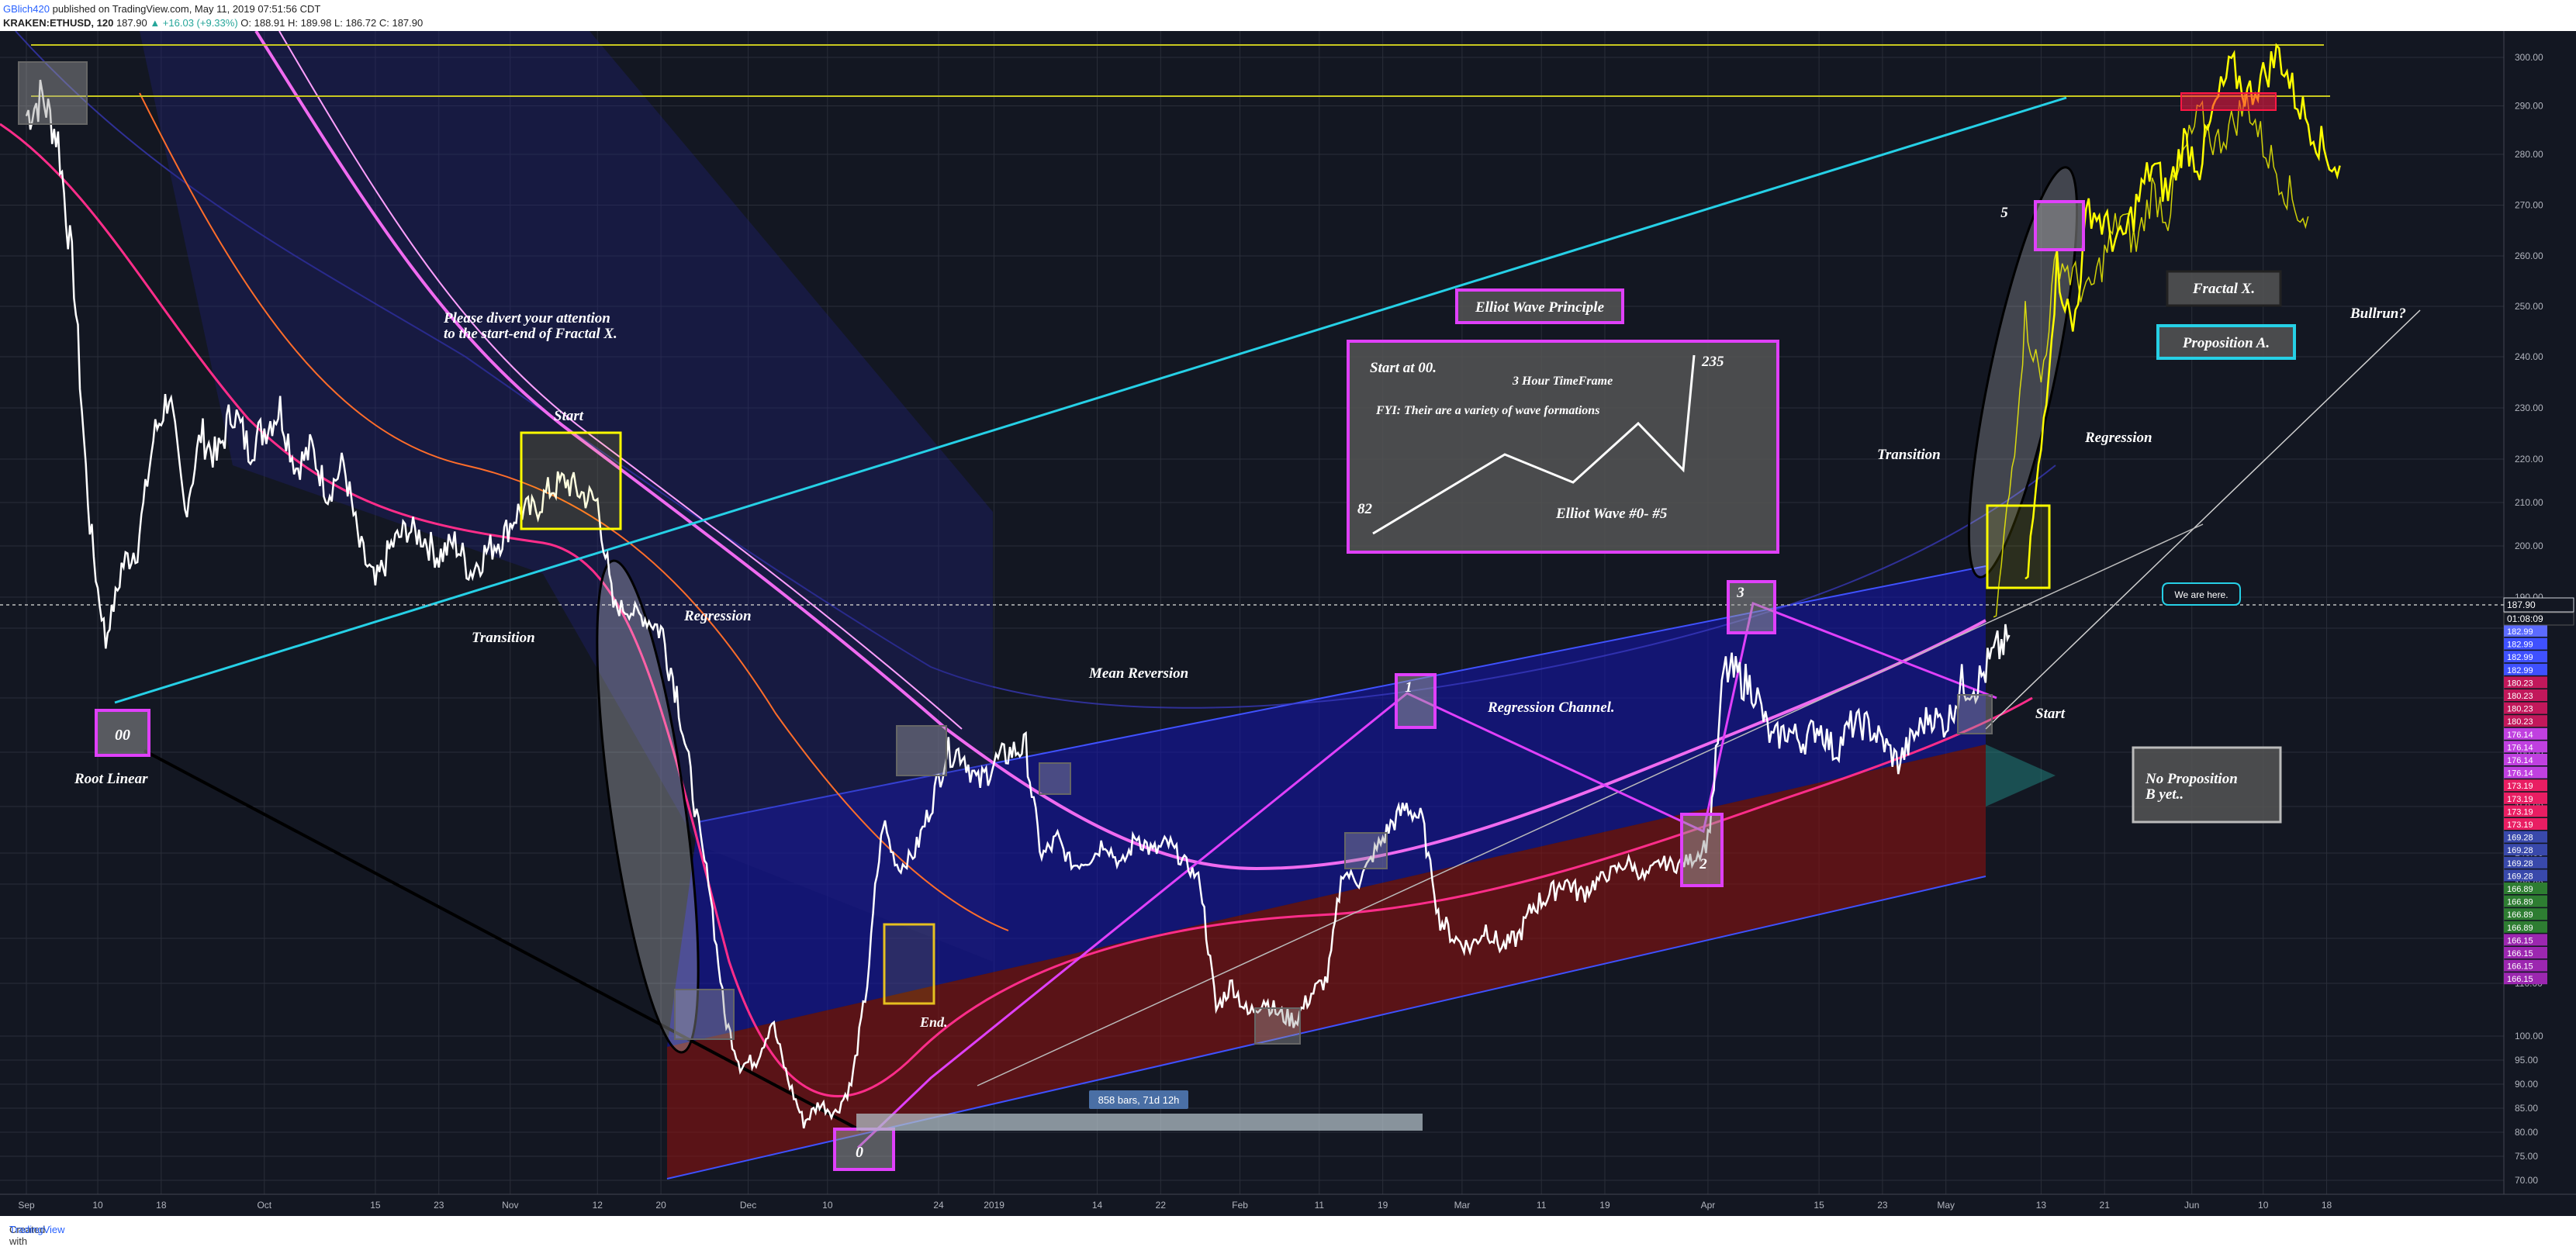  I want to click on no-proposition-box, so click(2207, 785).